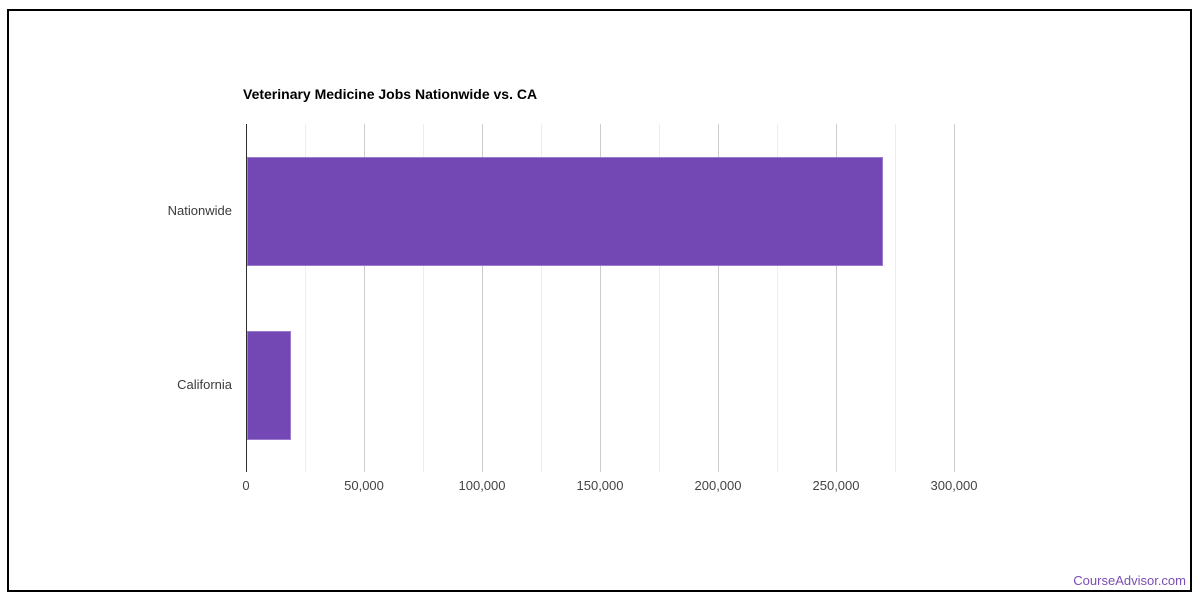 The image size is (1200, 600). What do you see at coordinates (600, 485) in the screenshot?
I see `x-tick-label: 150,000` at bounding box center [600, 485].